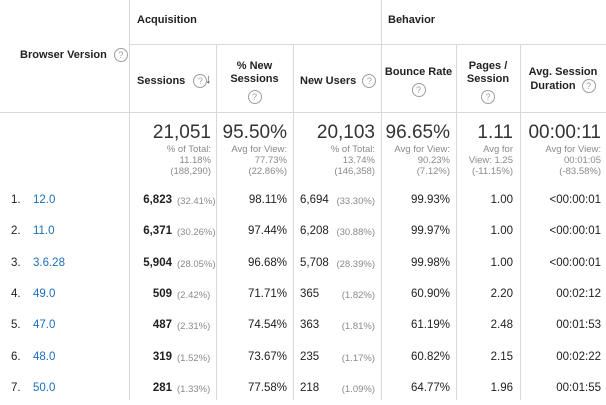  Describe the element at coordinates (417, 132) in the screenshot. I see `total-bounce-rate: 96.65%` at that location.